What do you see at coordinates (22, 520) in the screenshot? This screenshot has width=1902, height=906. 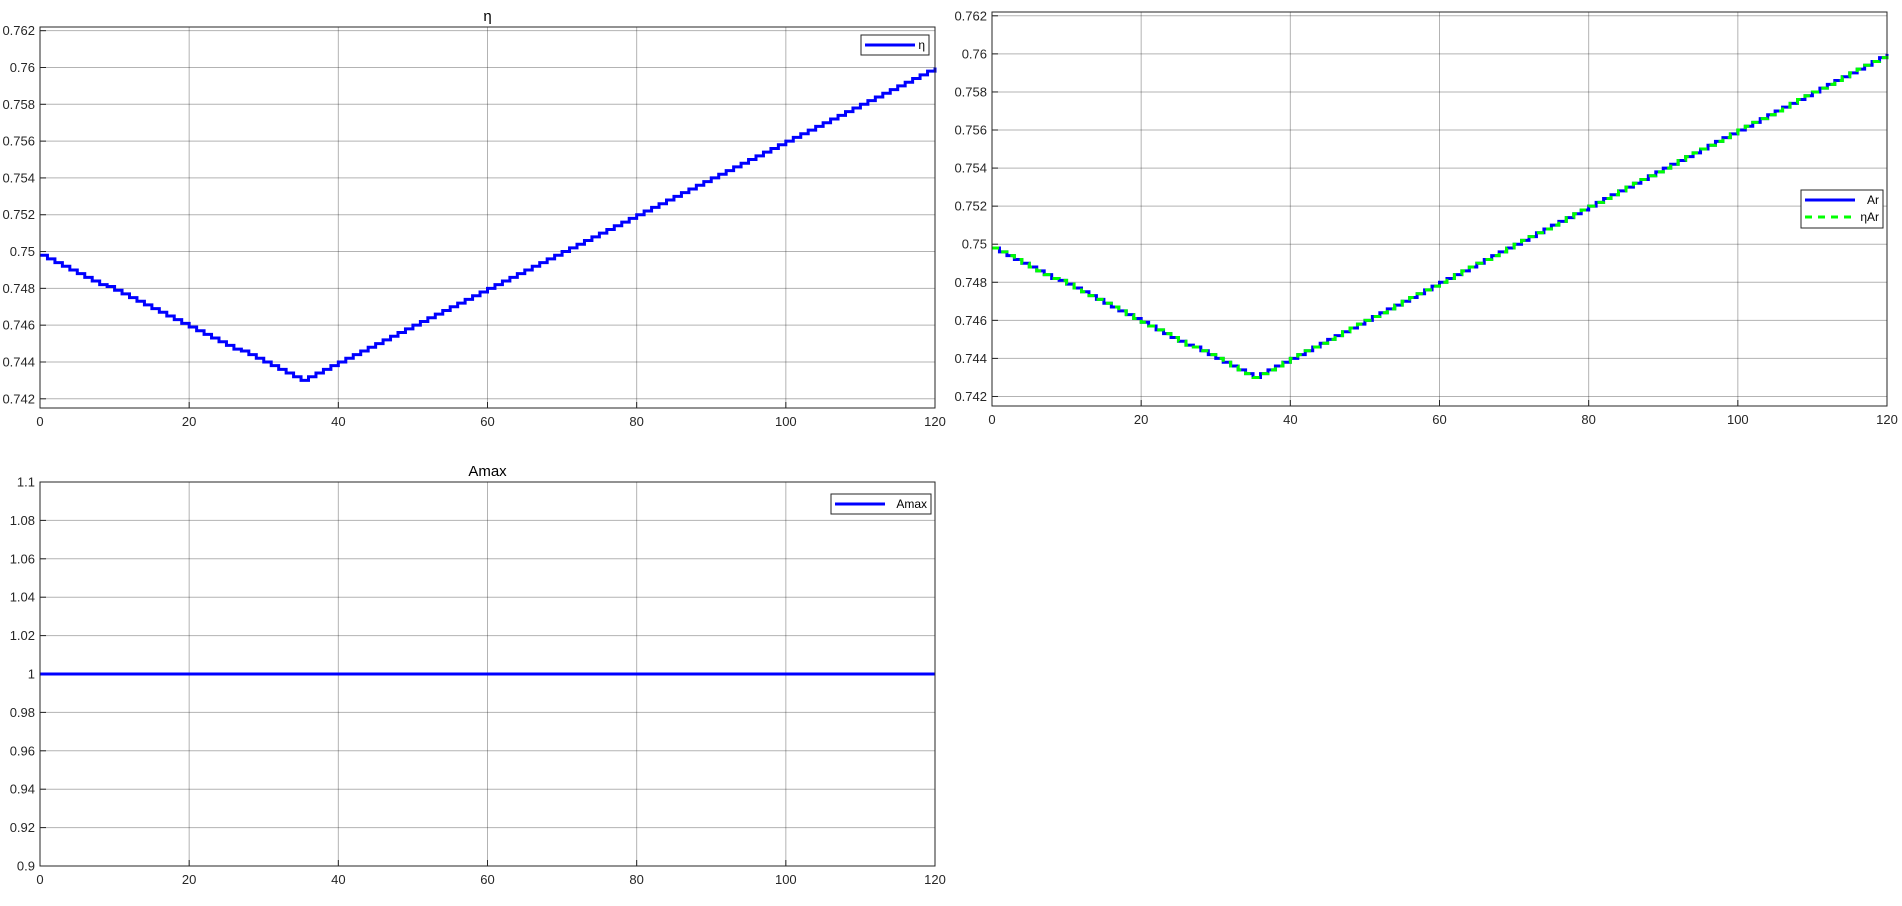 I see `y-tick-label: 1.08` at bounding box center [22, 520].